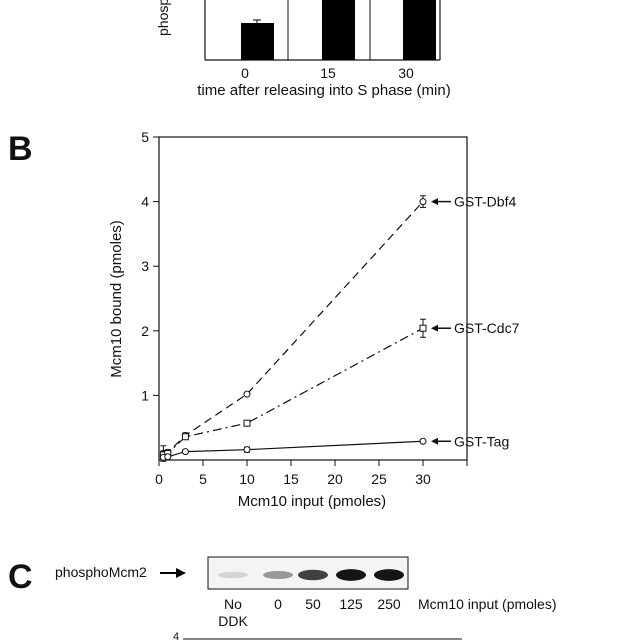  Describe the element at coordinates (434, 441) in the screenshot. I see `series-arrowhead-gst-tag` at that location.